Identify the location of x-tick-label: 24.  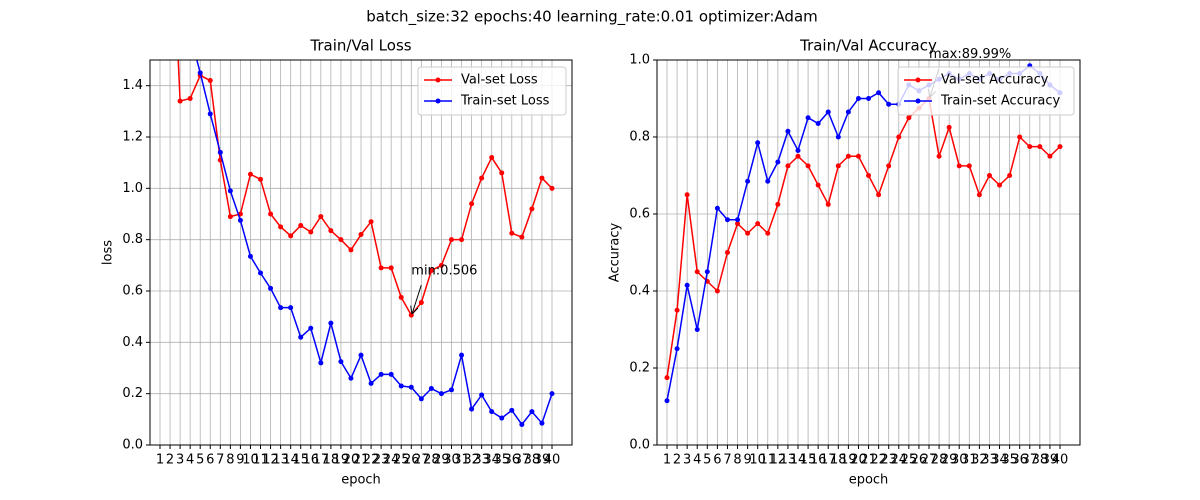
(391, 460).